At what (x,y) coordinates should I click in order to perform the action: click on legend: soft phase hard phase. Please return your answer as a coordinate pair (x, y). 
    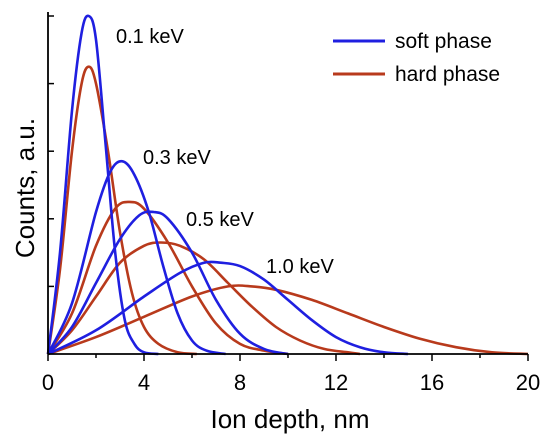
    Looking at the image, I should click on (416, 58).